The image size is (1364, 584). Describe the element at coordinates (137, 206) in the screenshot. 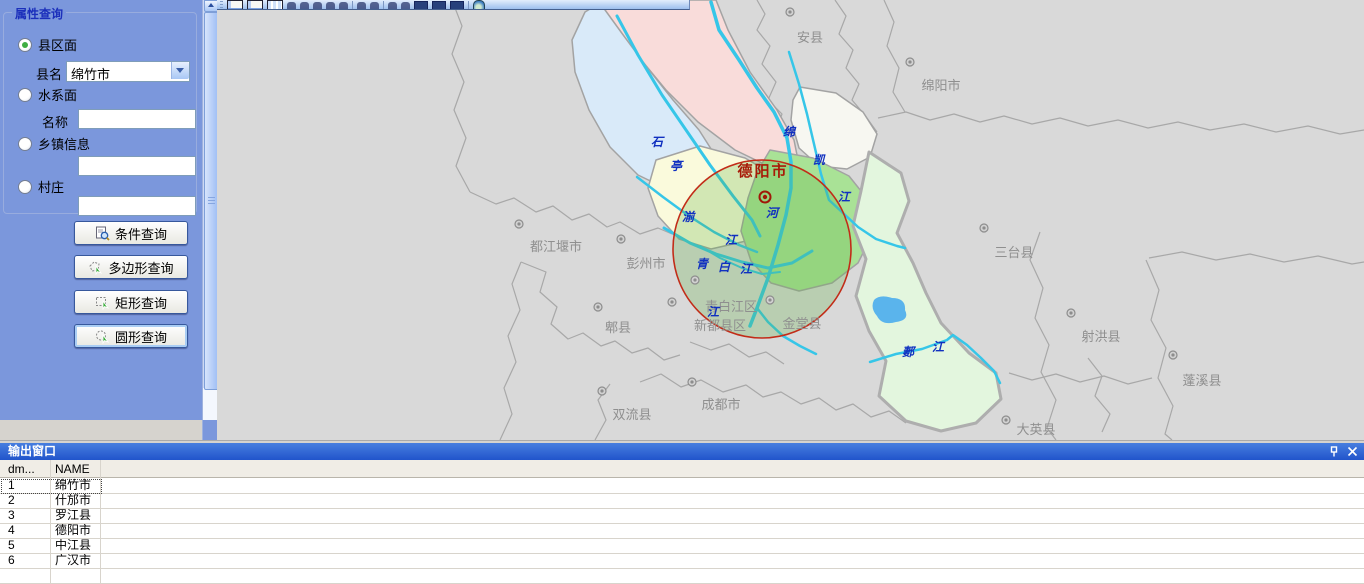

I see `village-input` at that location.